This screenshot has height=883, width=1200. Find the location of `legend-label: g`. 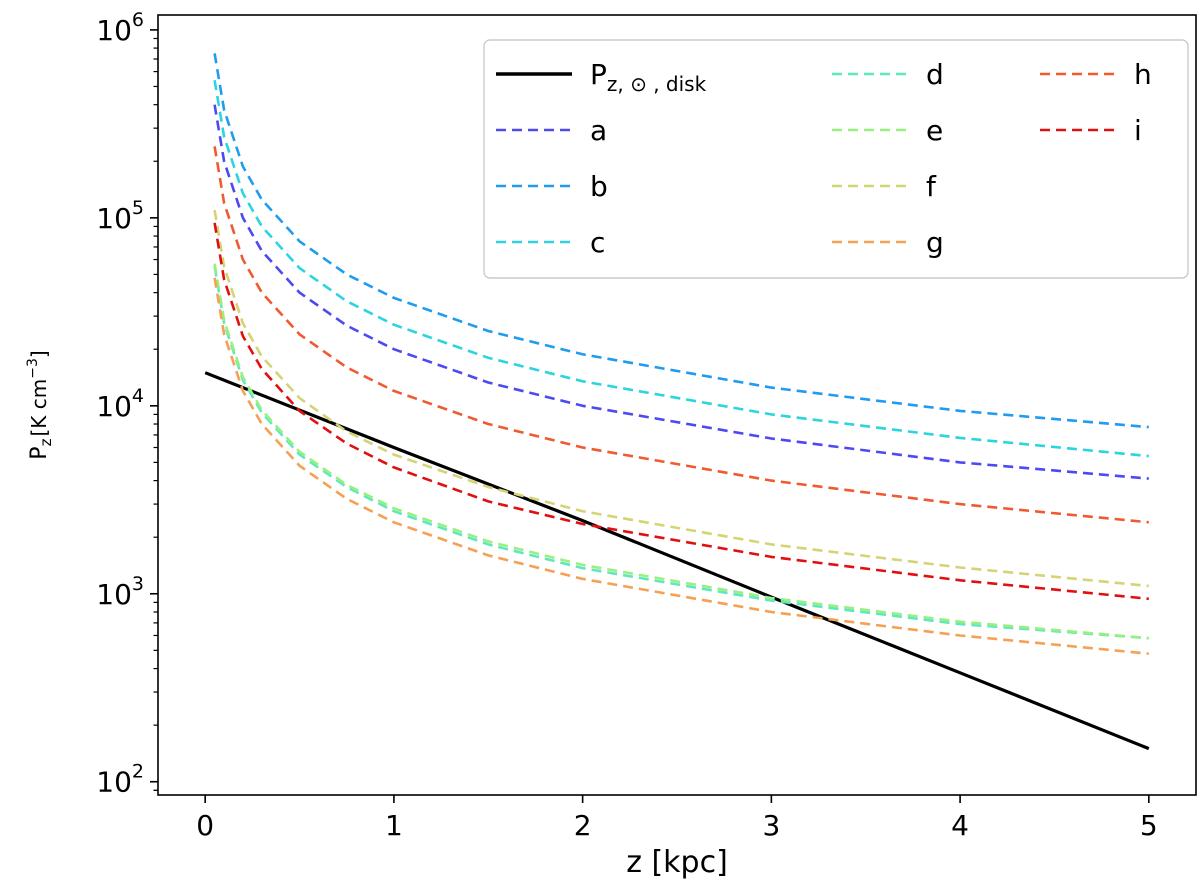

legend-label: g is located at coordinates (935, 242).